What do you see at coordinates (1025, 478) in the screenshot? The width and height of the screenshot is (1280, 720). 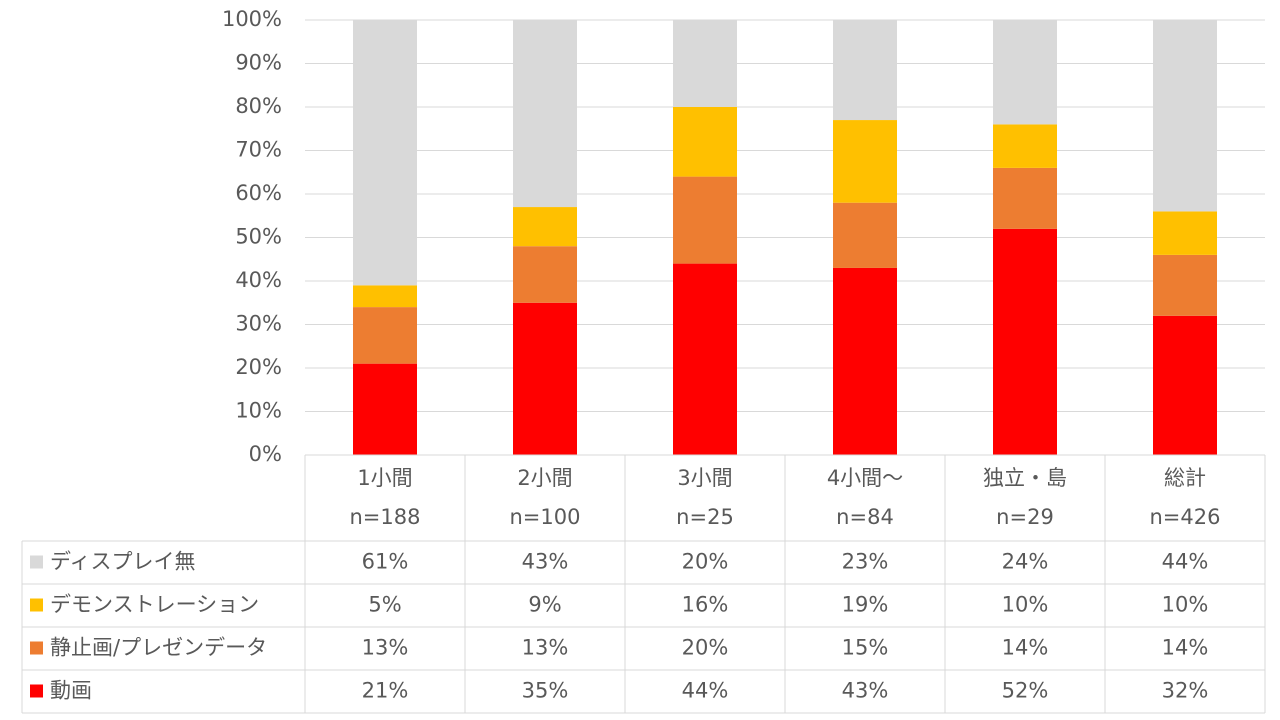 I see `x-category-label: 独立・島` at bounding box center [1025, 478].